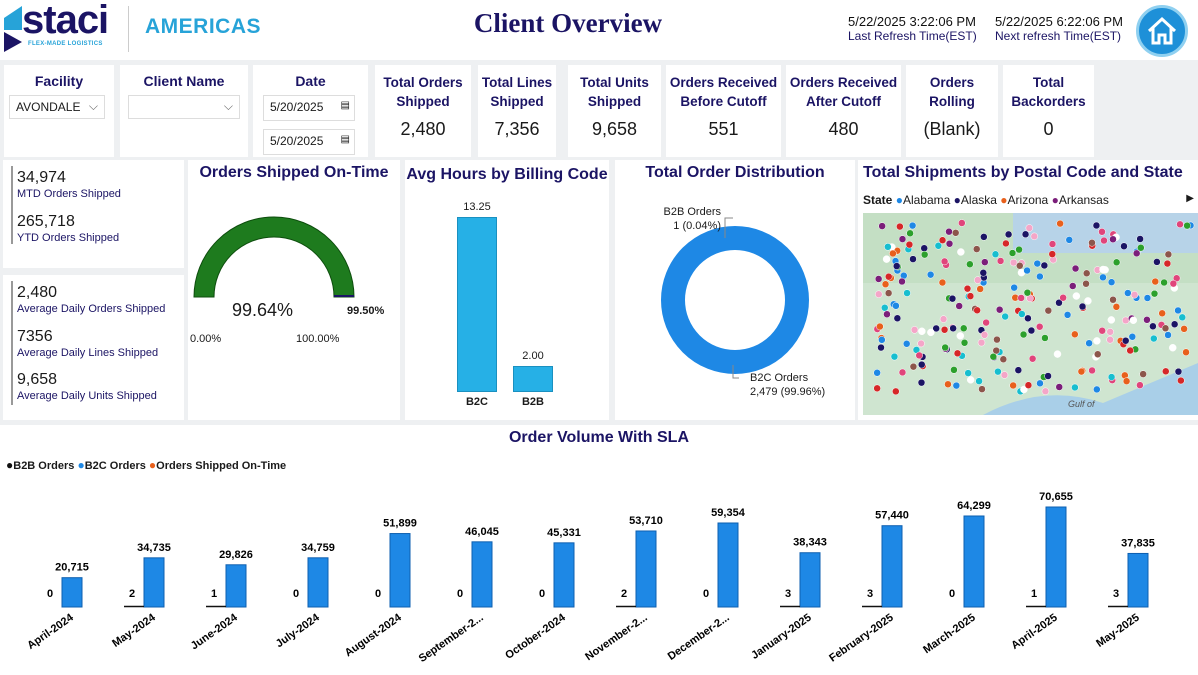 Image resolution: width=1198 pixels, height=675 pixels. What do you see at coordinates (1190, 198) in the screenshot?
I see `legend-next-arrow-icon: ▶` at bounding box center [1190, 198].